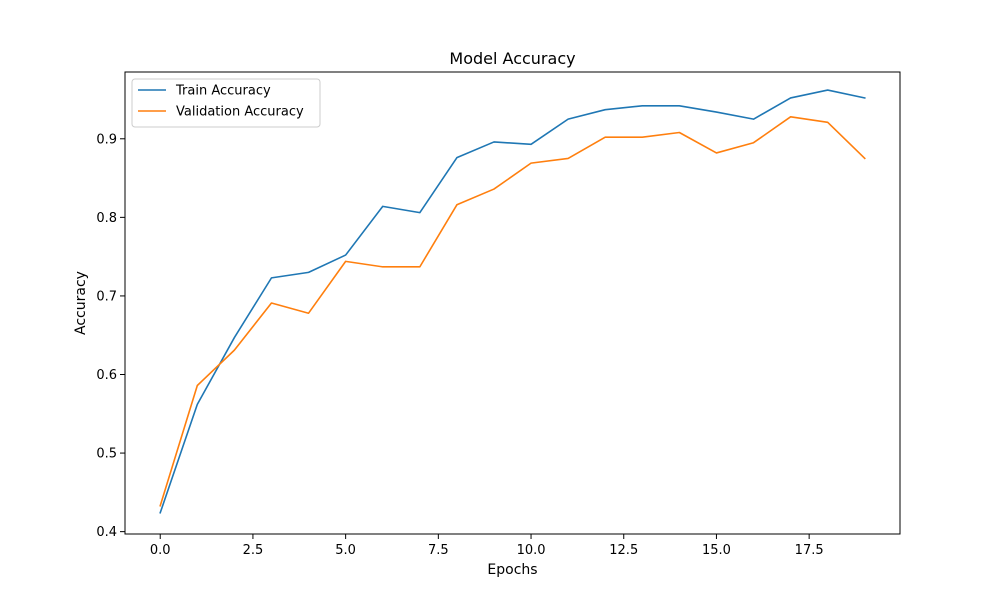 This screenshot has height=600, width=1000. I want to click on x-tick-label: 10.0, so click(531, 550).